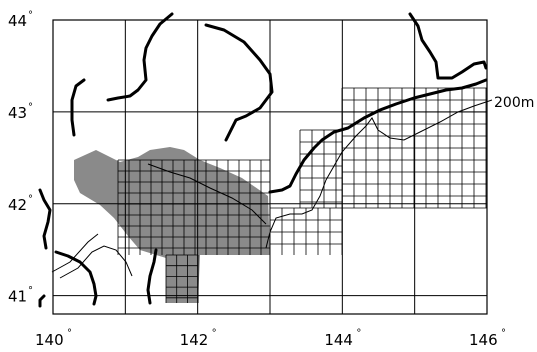 The width and height of the screenshot is (537, 352). Describe the element at coordinates (45, 219) in the screenshot. I see `coast-west` at that location.